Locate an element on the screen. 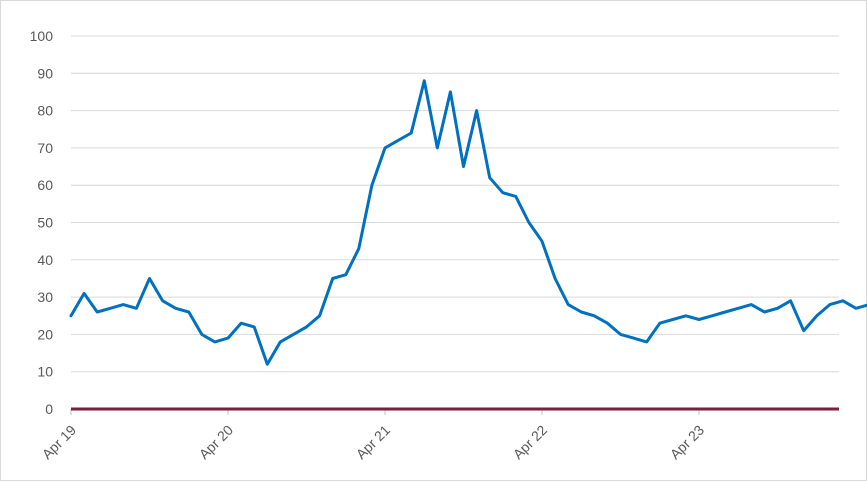  x-axis-tick-labels: Apr 19 Apr 20 Apr 21 Apr 22 Apr 23 is located at coordinates (373, 442).